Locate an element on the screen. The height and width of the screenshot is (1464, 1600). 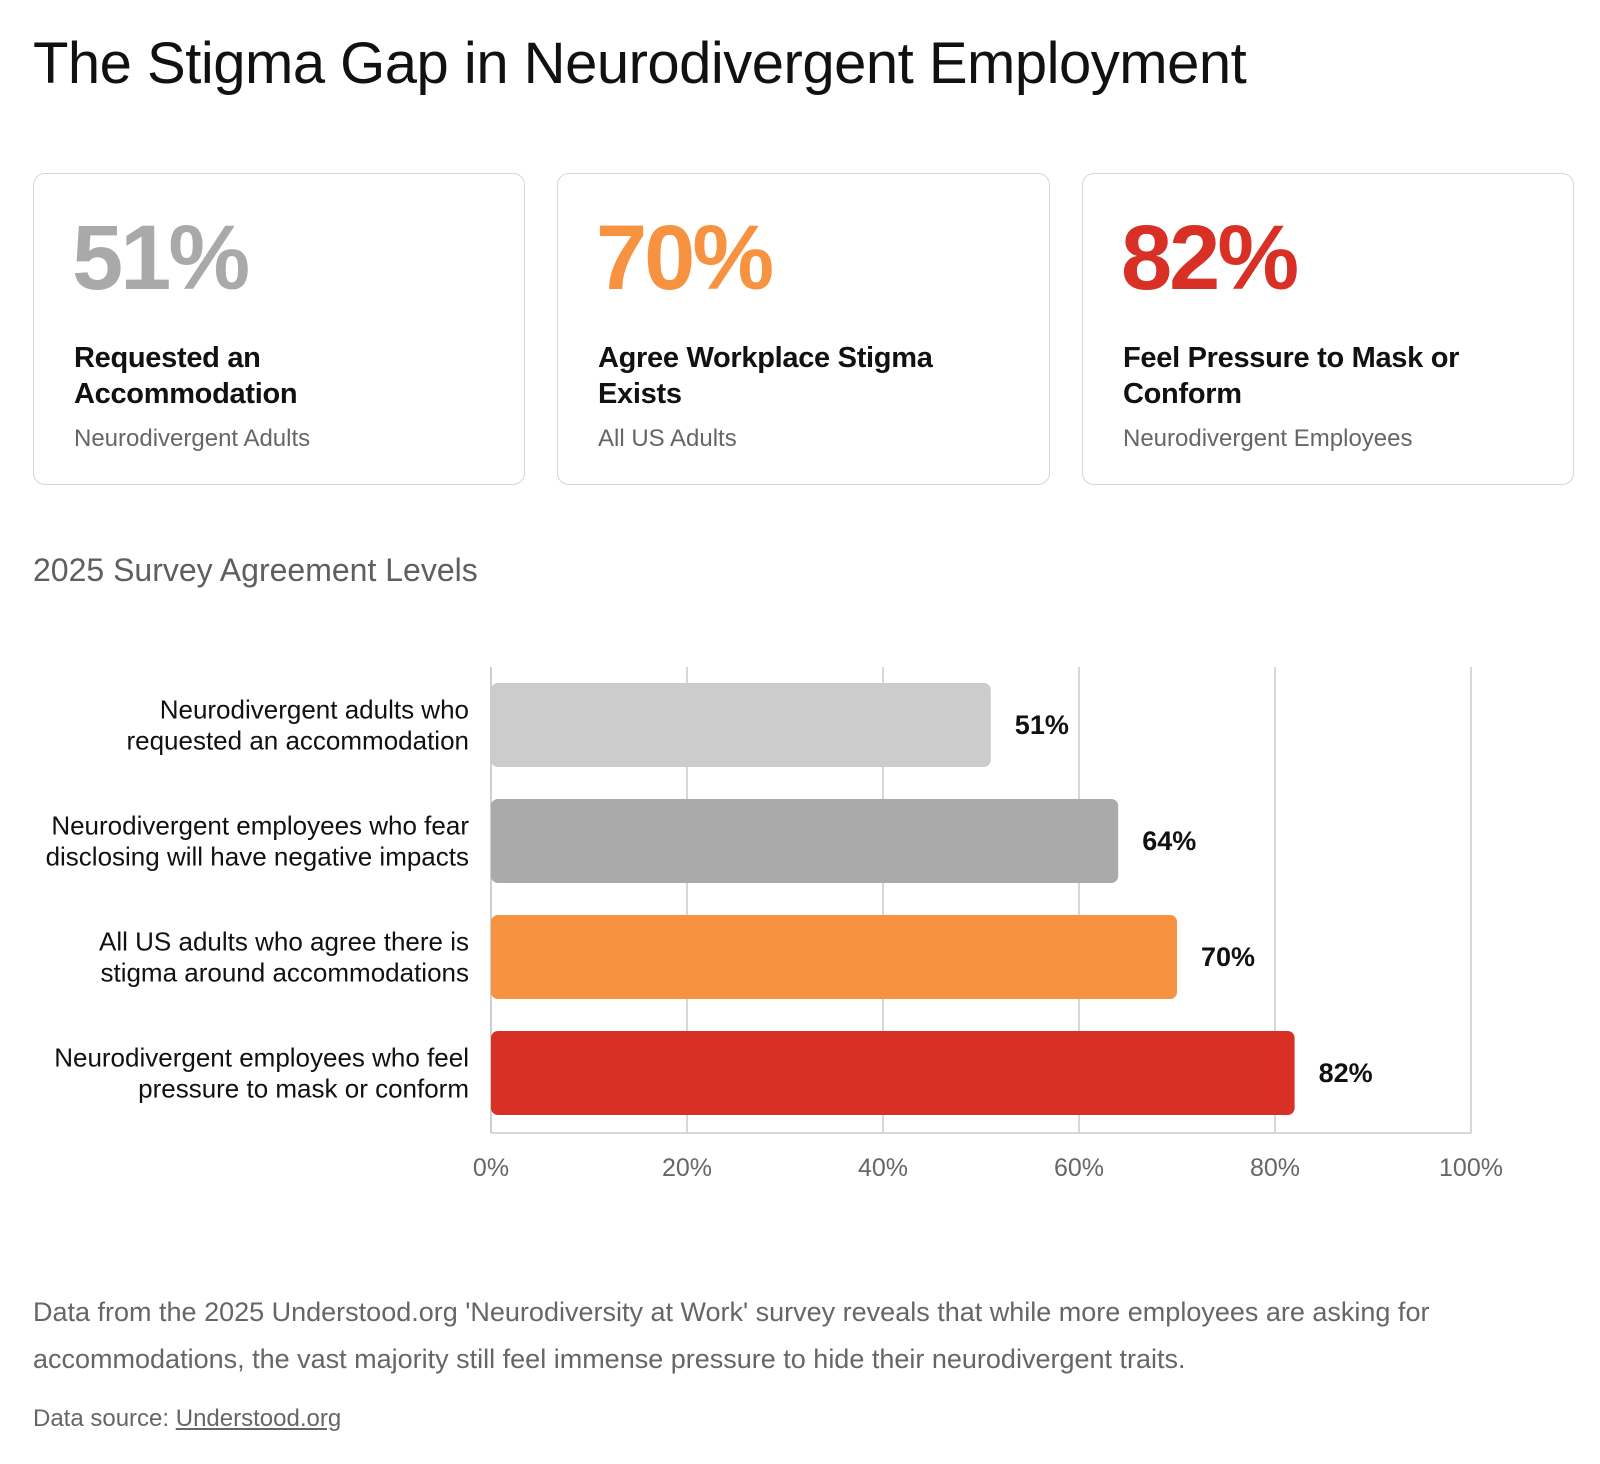
x-tick-label: 20% is located at coordinates (687, 1168).